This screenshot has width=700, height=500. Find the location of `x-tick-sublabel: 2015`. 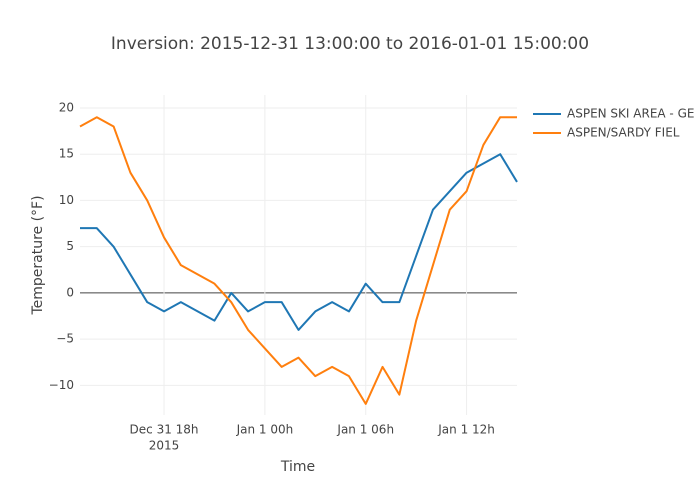

x-tick-sublabel: 2015 is located at coordinates (164, 446).